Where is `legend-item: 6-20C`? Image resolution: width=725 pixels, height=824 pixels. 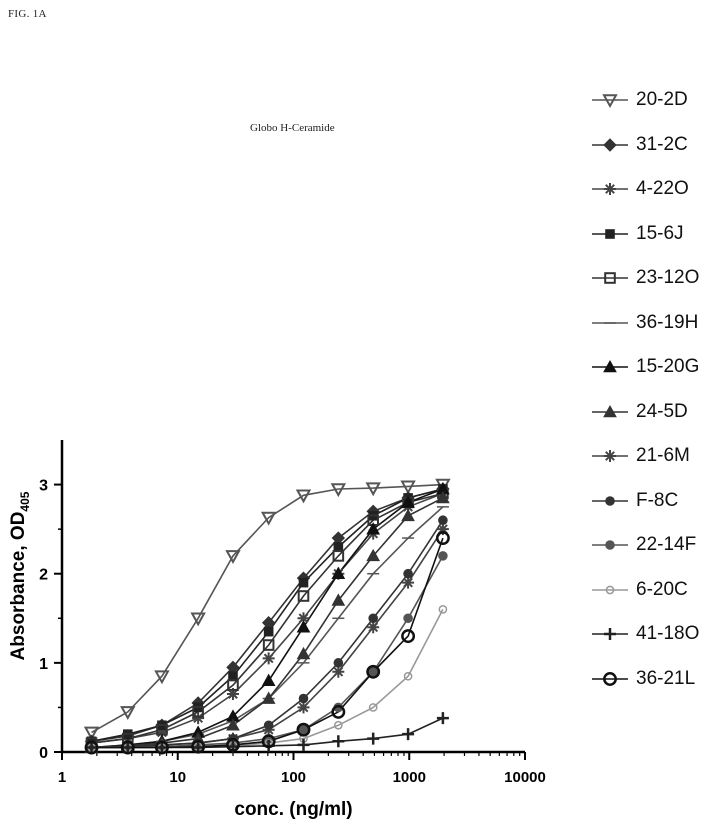
legend-item: 6-20C is located at coordinates (657, 590).